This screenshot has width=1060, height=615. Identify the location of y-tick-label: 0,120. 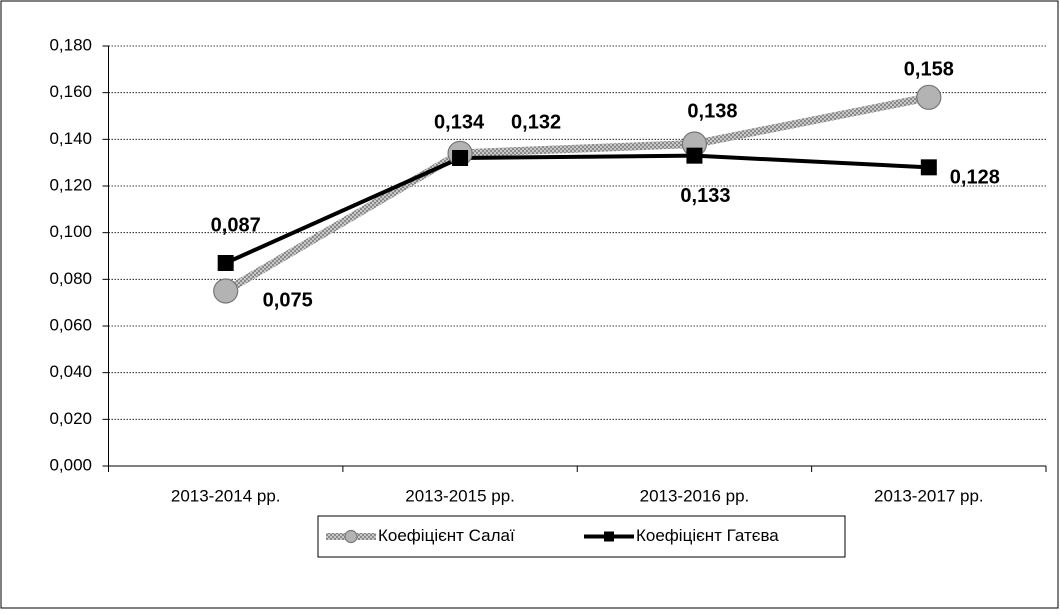
(70, 184).